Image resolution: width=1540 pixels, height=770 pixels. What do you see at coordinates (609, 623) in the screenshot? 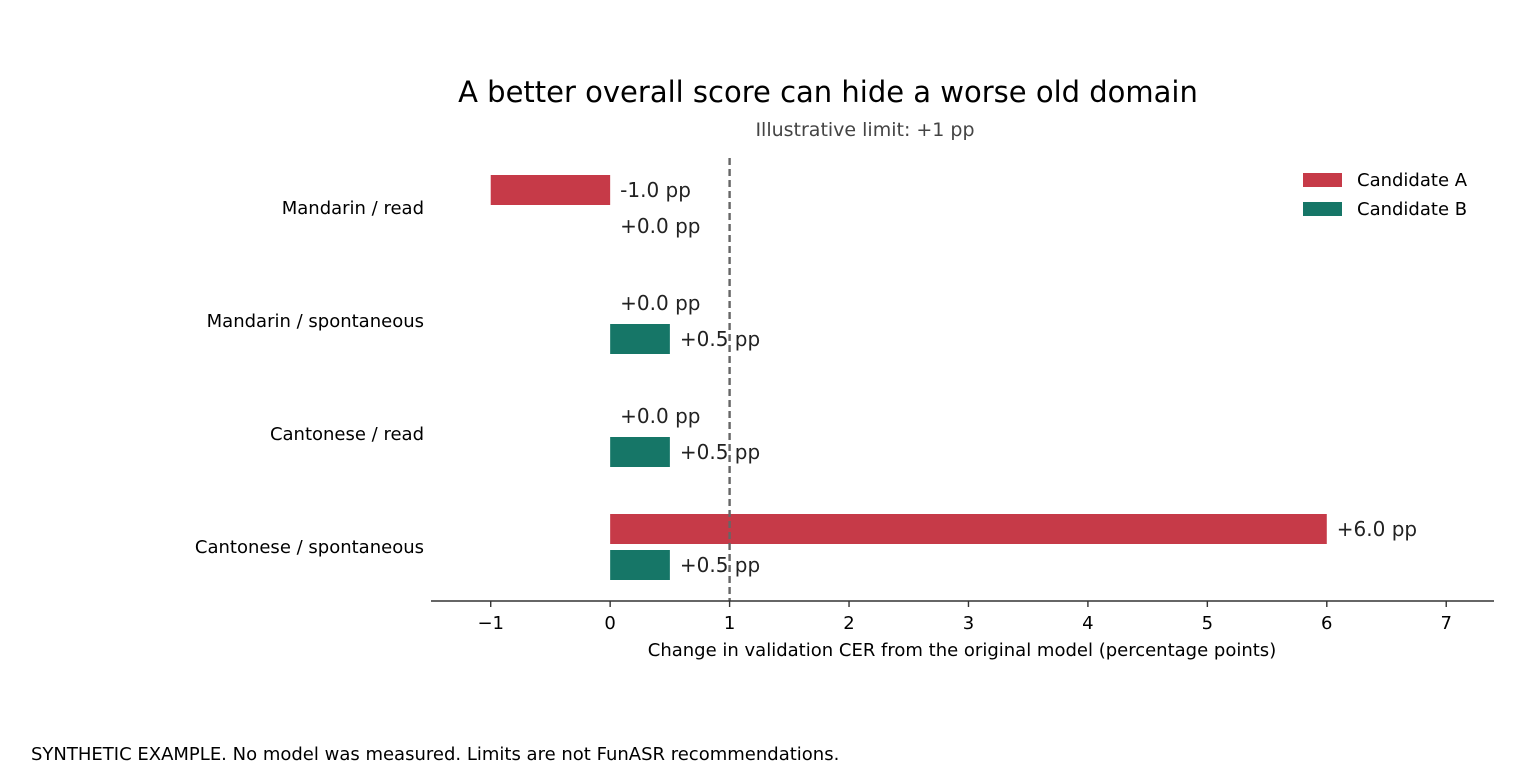
I see `x-tick-label: 0` at bounding box center [609, 623].